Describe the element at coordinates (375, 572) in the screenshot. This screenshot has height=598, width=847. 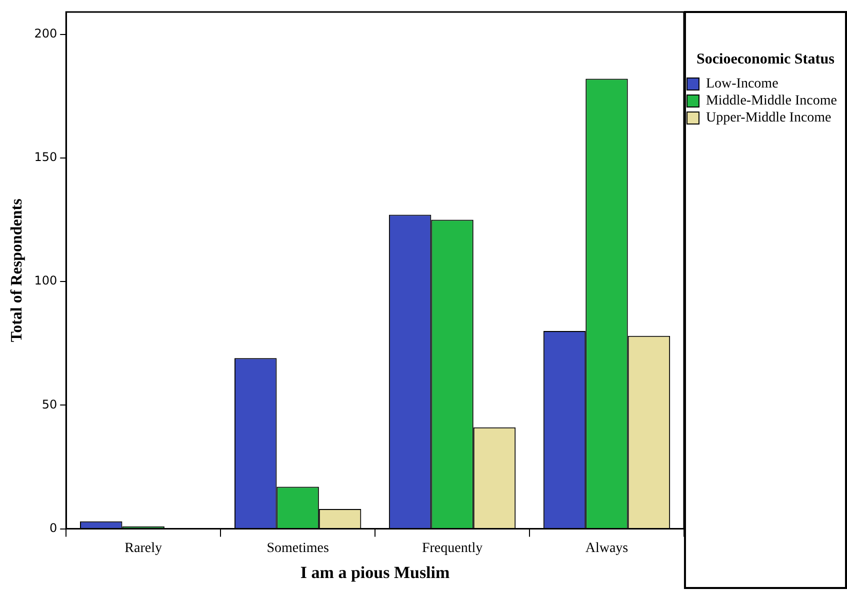
I see `x-axis-title: I am a pious Muslim` at that location.